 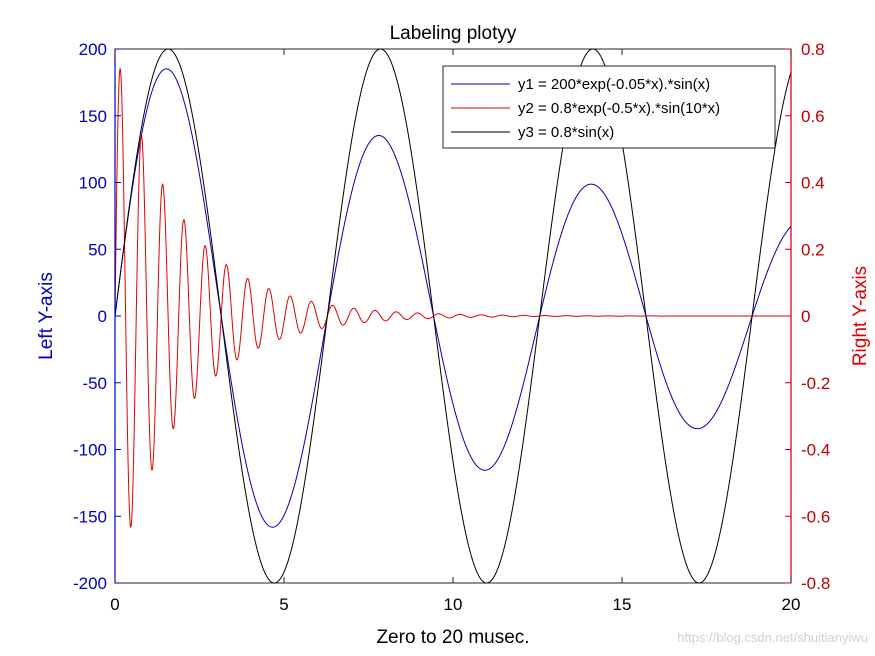 What do you see at coordinates (93, 183) in the screenshot?
I see `left-y-tick-label: 100` at bounding box center [93, 183].